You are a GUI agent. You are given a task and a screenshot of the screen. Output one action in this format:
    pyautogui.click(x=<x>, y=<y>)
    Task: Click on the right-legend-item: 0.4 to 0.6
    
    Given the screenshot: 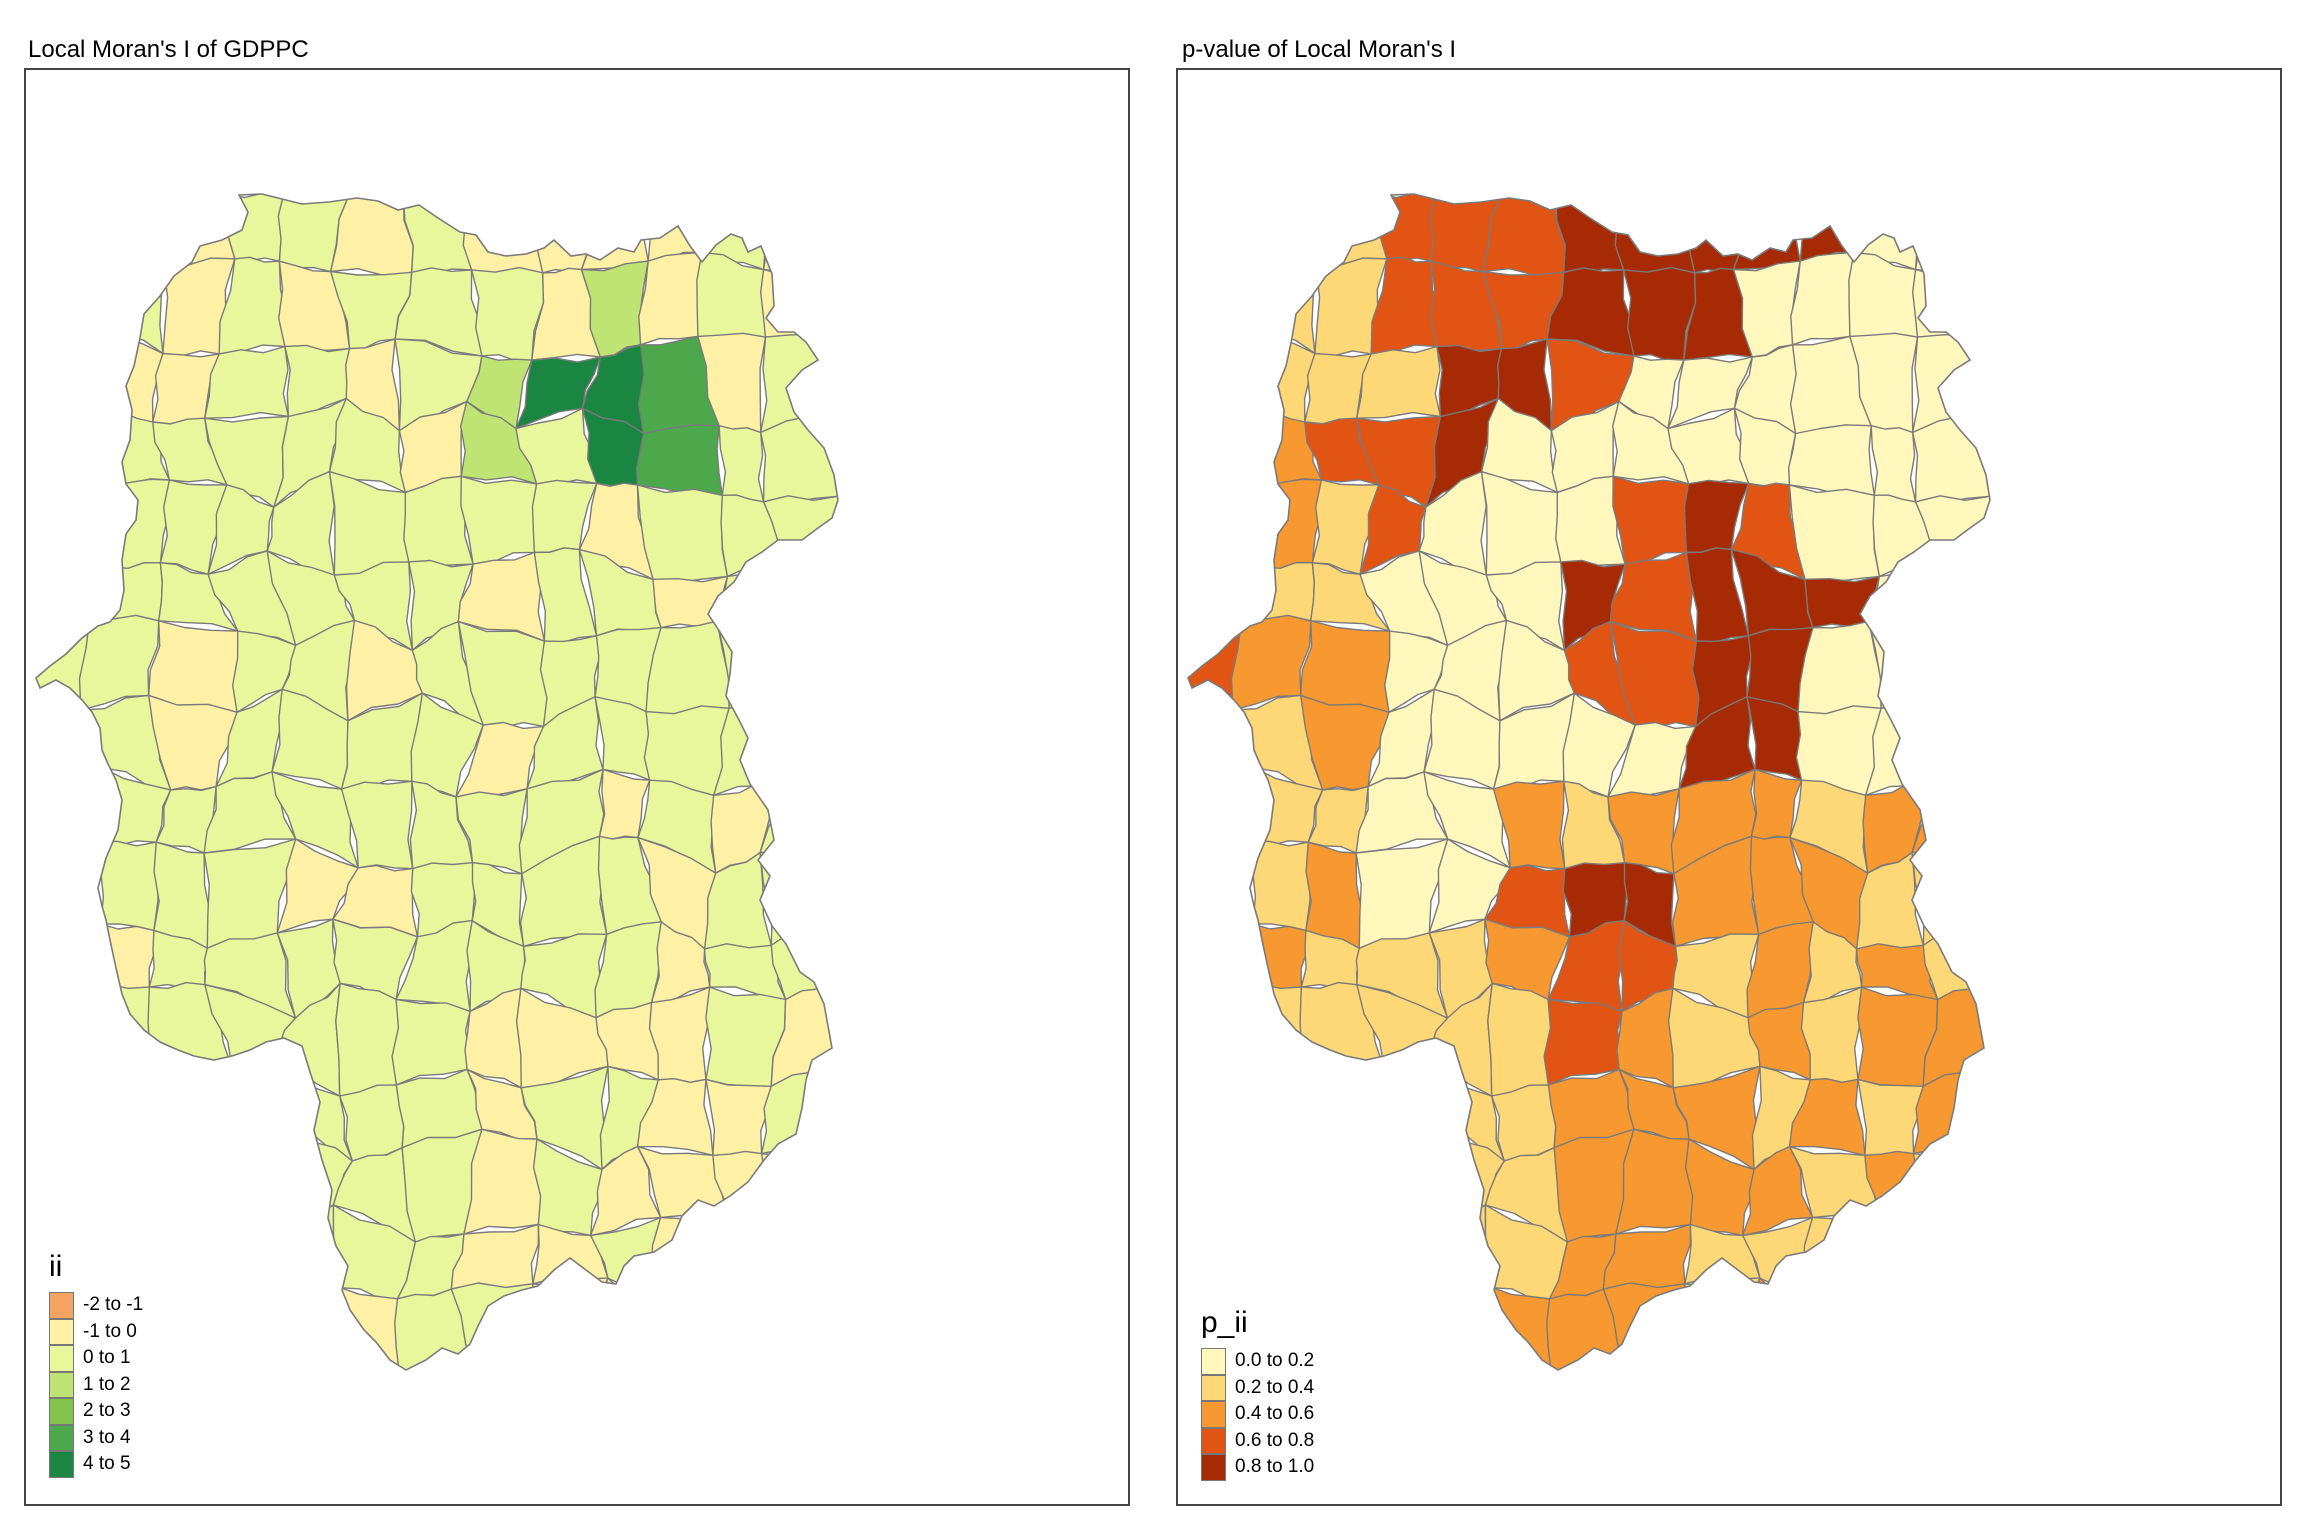 What is the action you would take?
    pyautogui.click(x=1257, y=1414)
    